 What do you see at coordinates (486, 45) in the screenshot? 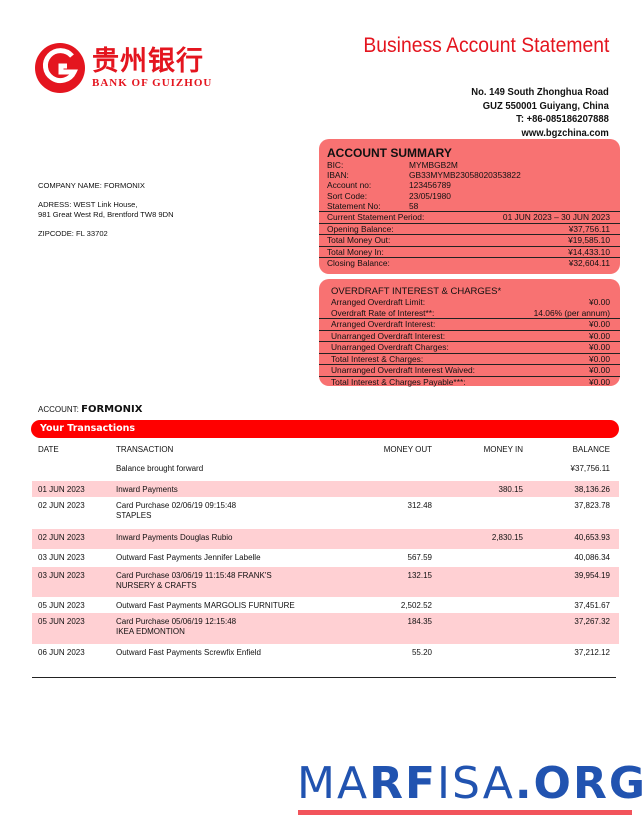
I see `page-title: Business Account Statement` at bounding box center [486, 45].